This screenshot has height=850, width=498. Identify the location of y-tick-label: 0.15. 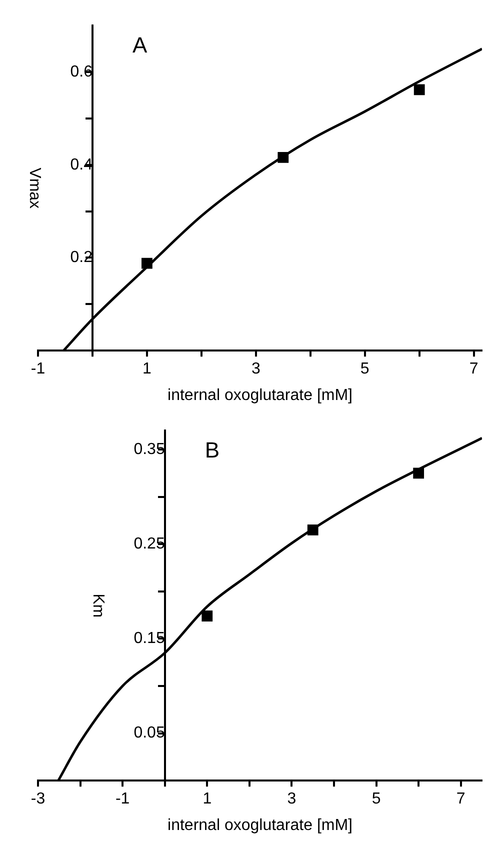
(149, 639).